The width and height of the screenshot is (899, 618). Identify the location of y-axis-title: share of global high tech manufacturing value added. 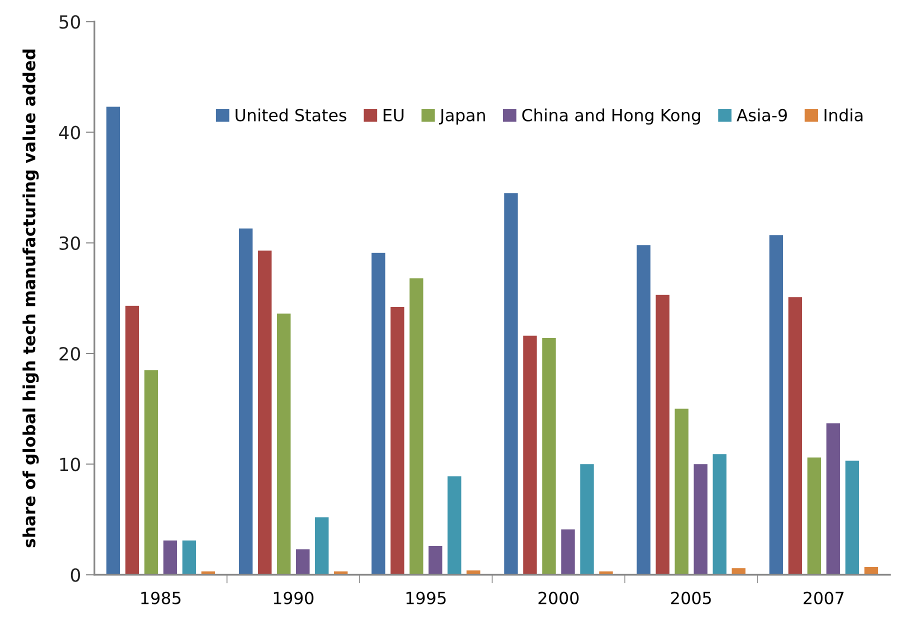
(30, 299).